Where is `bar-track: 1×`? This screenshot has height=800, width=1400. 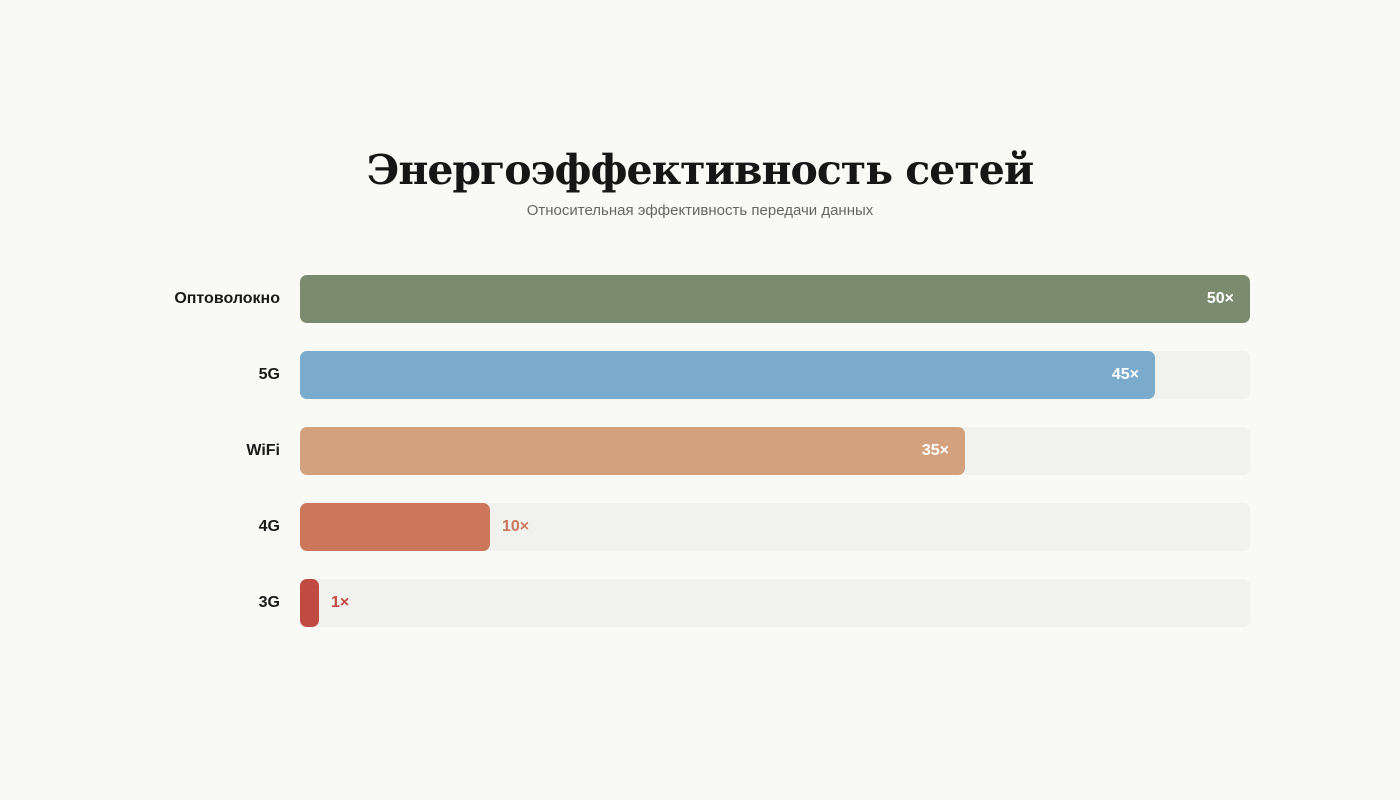
bar-track: 1× is located at coordinates (775, 603).